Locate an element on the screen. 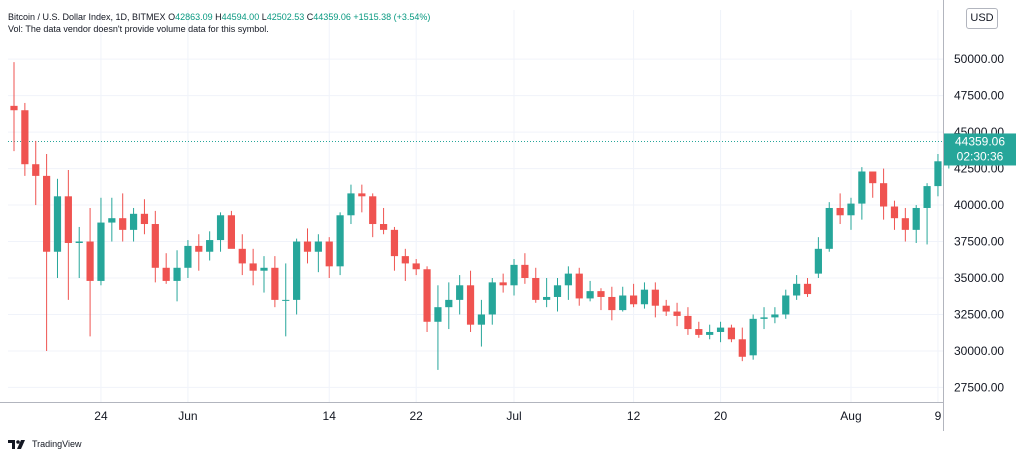 Image resolution: width=1024 pixels, height=455 pixels. y-tick-label: 30000.00 is located at coordinates (979, 351).